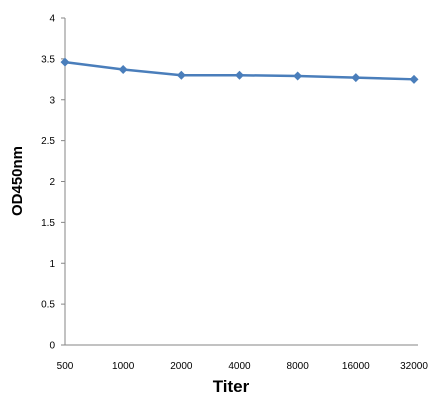 This screenshot has width=446, height=410. What do you see at coordinates (52, 346) in the screenshot?
I see `y-tick-label: 0` at bounding box center [52, 346].